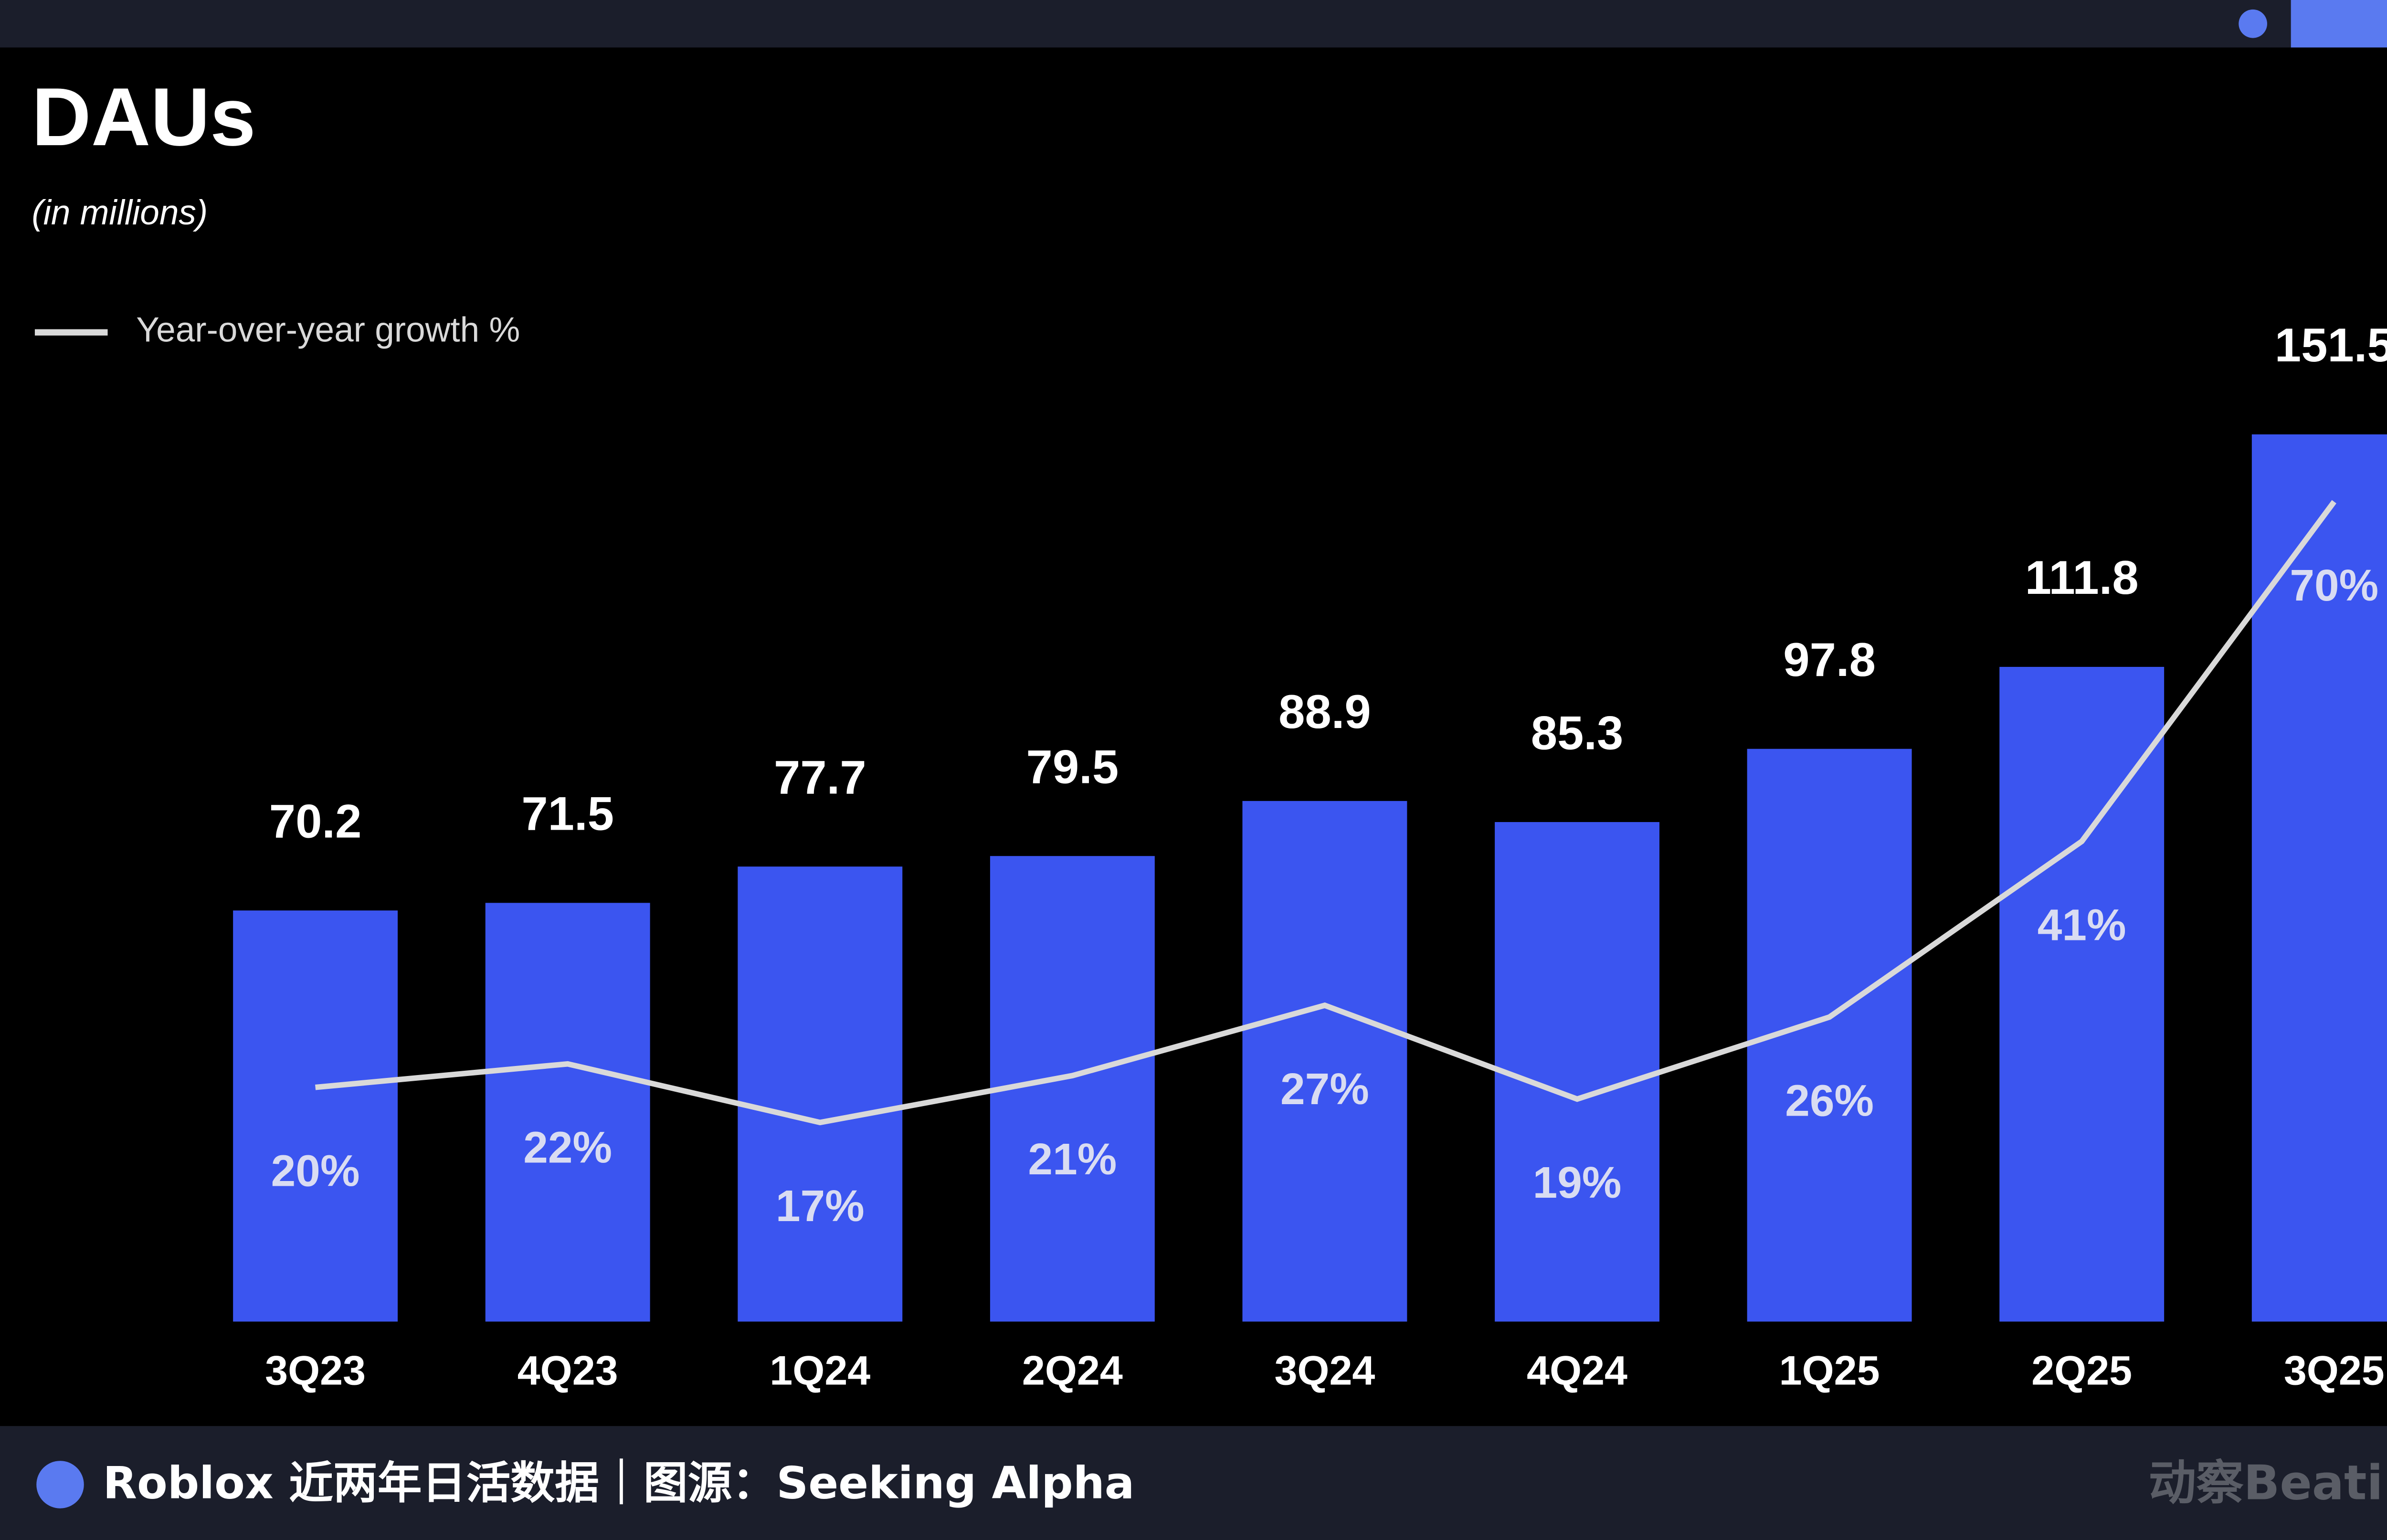 This screenshot has height=1540, width=2387. I want to click on bar-value-label: 111.8, so click(2082, 577).